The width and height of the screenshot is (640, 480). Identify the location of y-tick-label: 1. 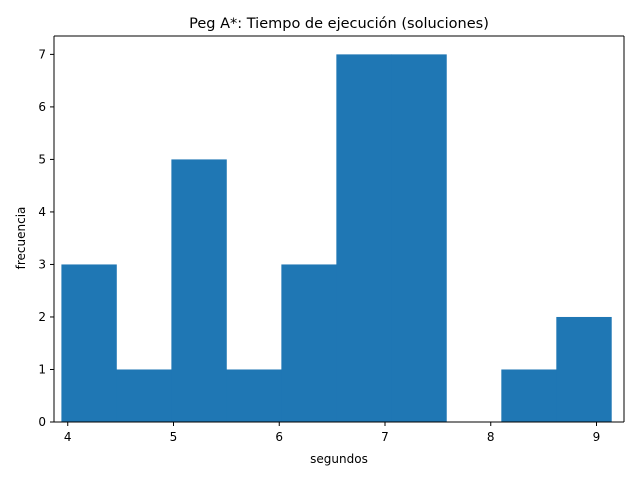
(42, 369).